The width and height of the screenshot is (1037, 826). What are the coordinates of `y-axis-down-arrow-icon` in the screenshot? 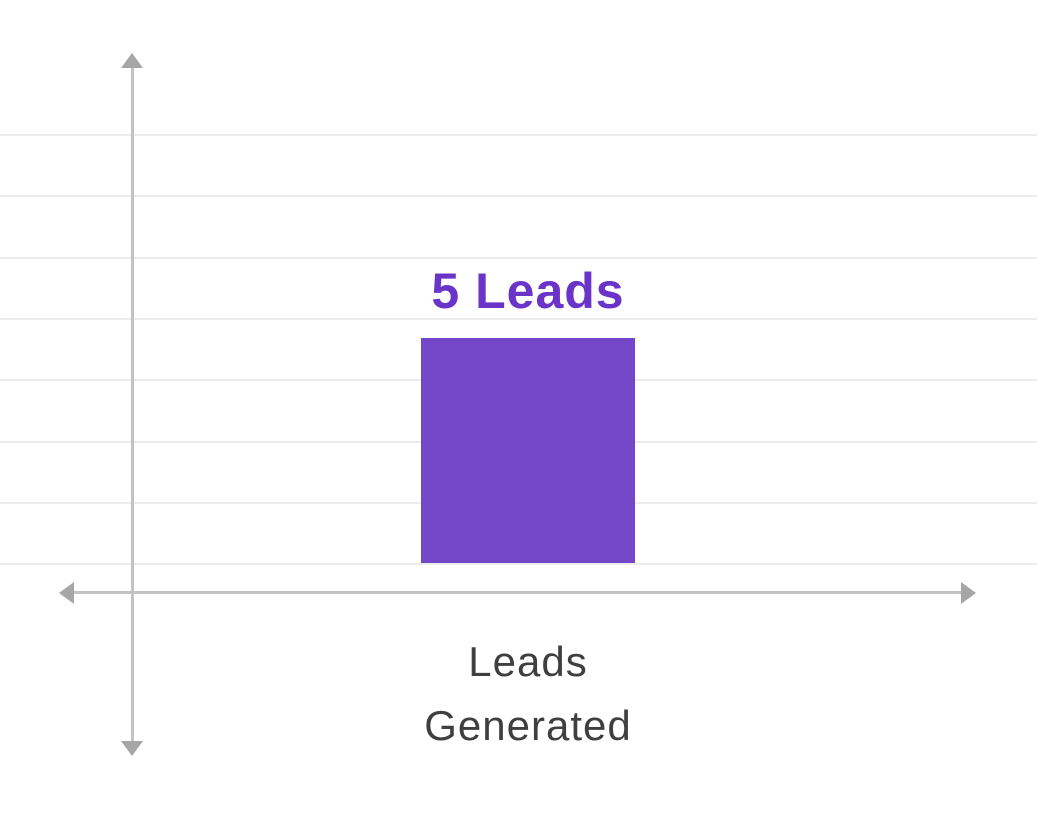 It's located at (132, 748).